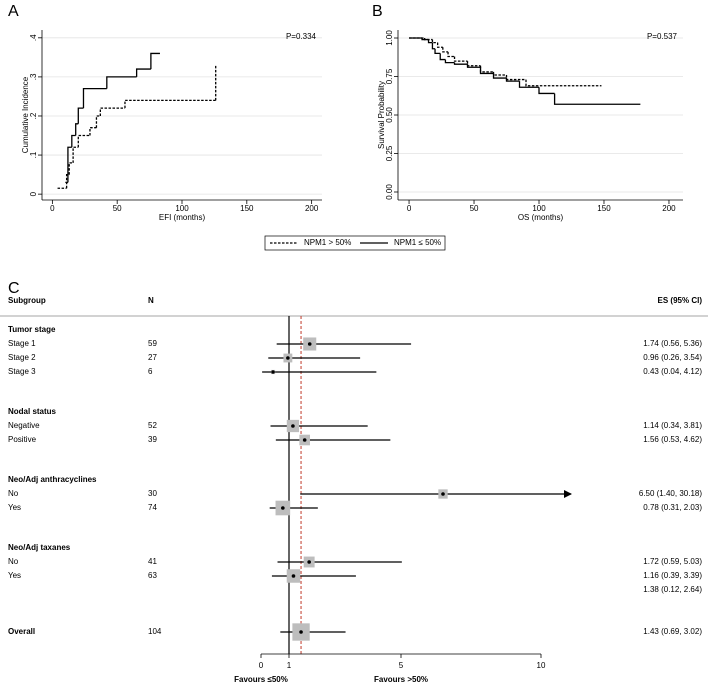 This screenshot has height=686, width=708. Describe the element at coordinates (152, 507) in the screenshot. I see `row-n: 74` at that location.